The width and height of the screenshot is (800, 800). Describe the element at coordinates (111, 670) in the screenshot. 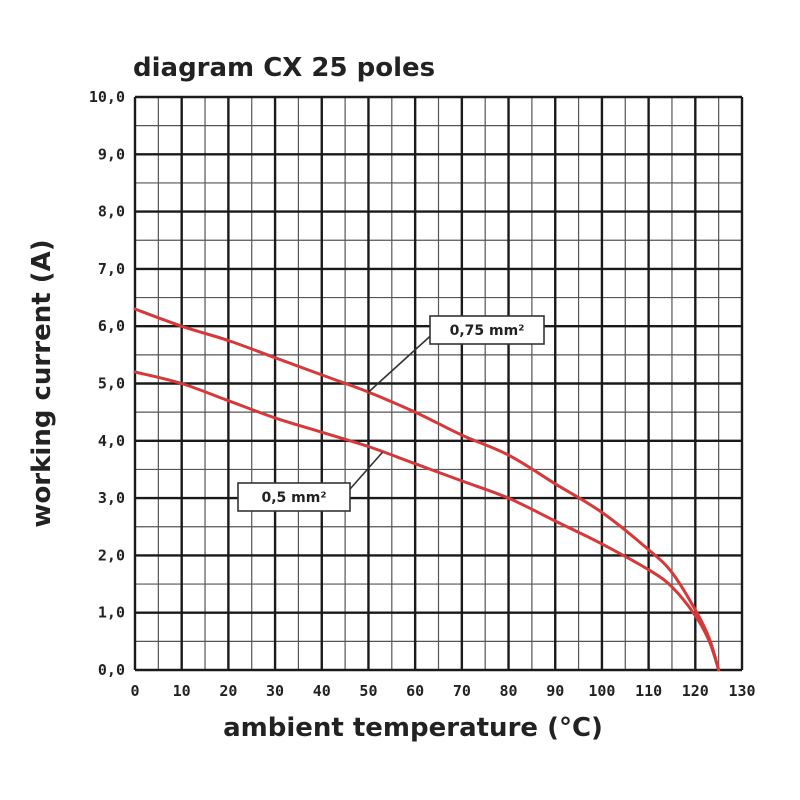

I see `y-tick-label: 0,0` at that location.